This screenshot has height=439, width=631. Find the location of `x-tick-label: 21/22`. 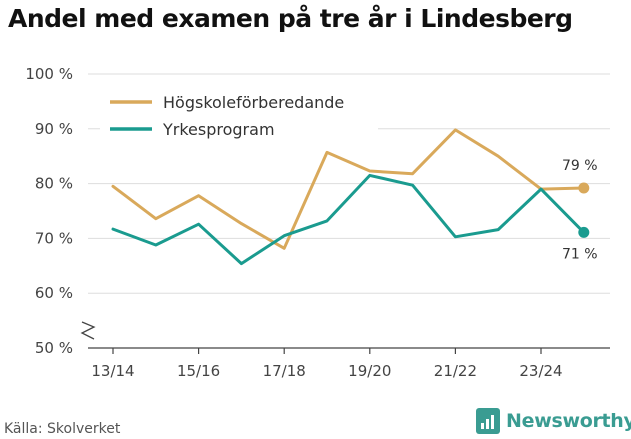

x-tick-label: 21/22 is located at coordinates (455, 371).